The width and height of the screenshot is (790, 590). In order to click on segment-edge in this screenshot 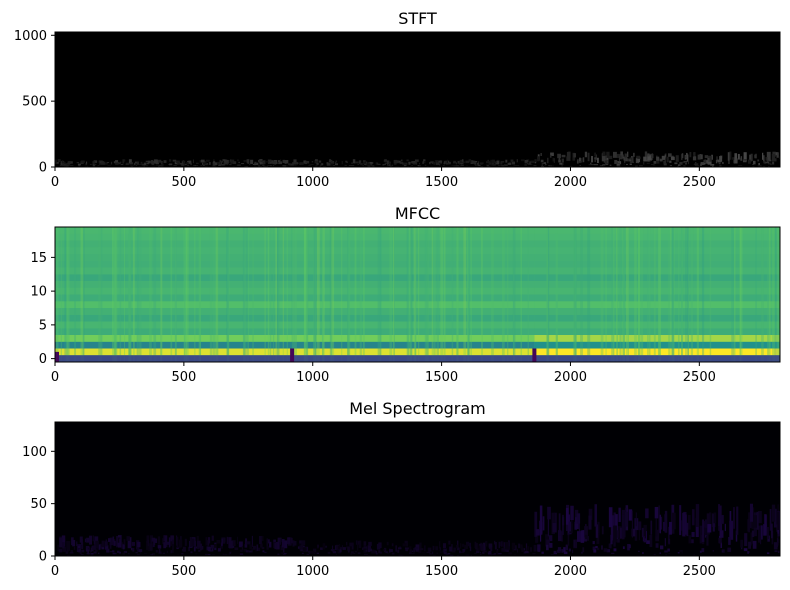, I will do `click(57, 356)`.